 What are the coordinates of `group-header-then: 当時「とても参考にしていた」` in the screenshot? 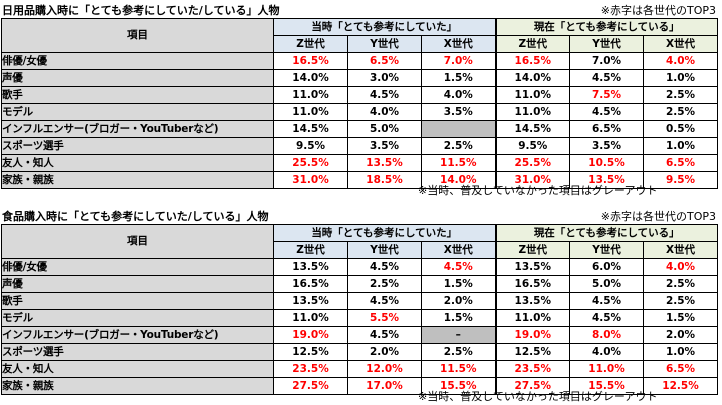 It's located at (384, 27).